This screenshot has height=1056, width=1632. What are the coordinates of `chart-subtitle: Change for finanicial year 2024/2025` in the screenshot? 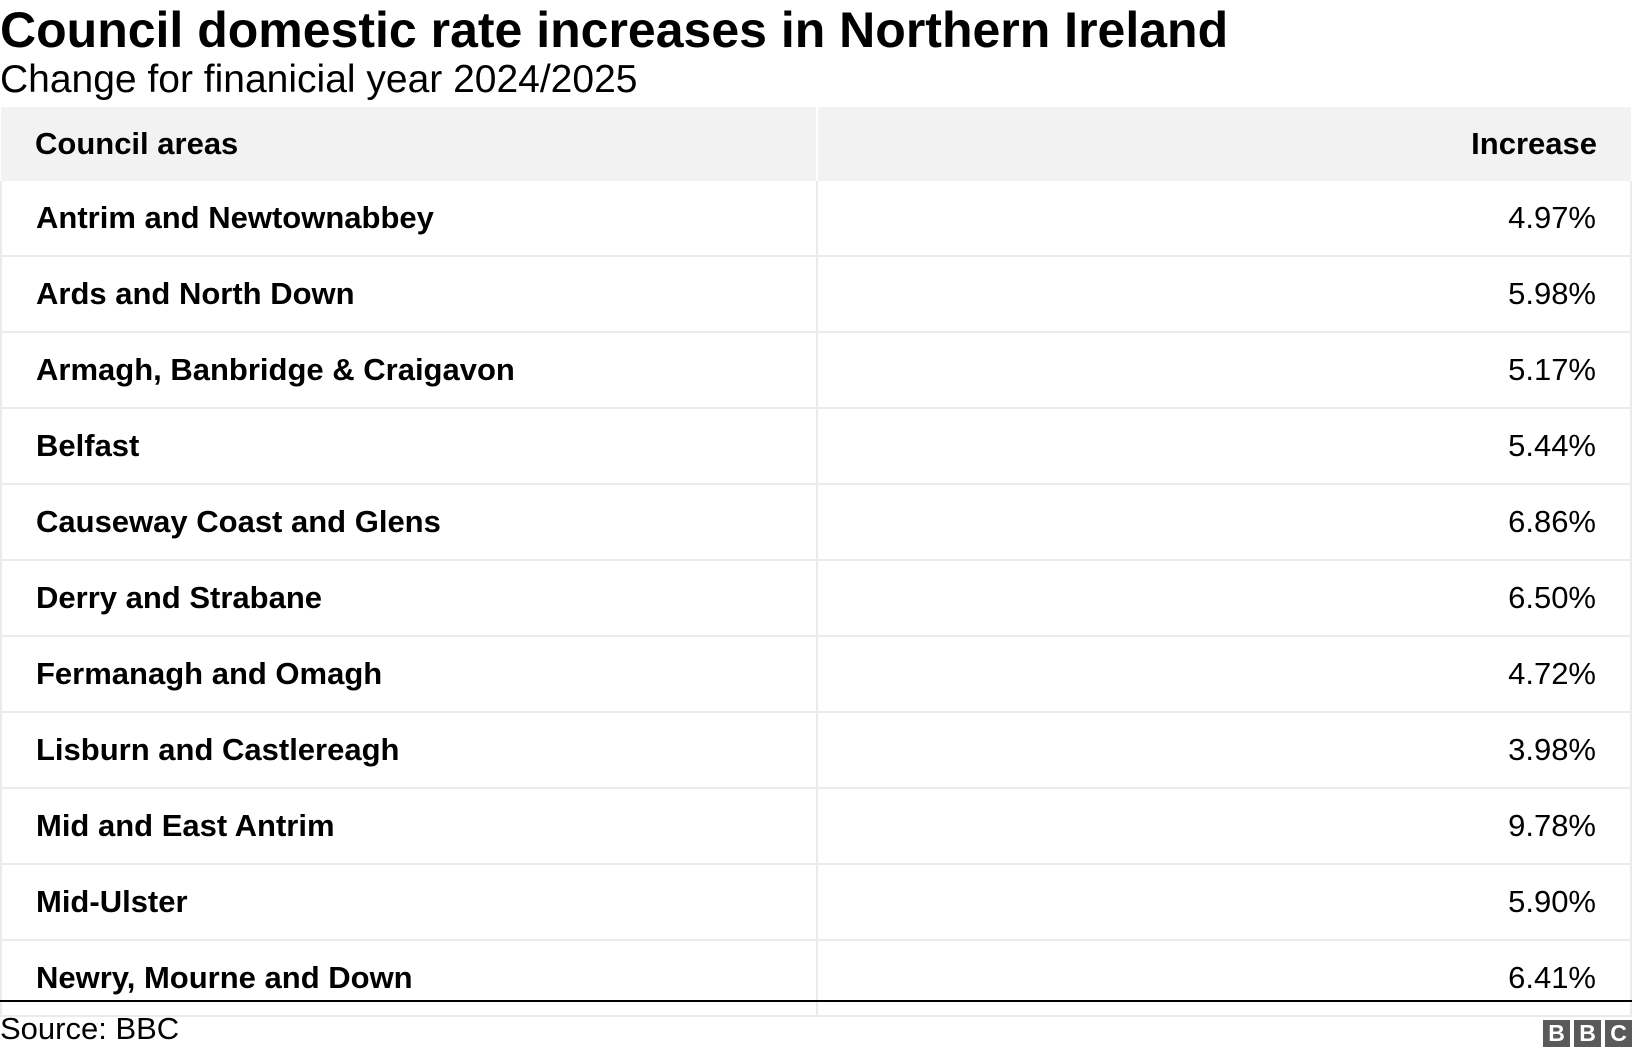 It's located at (319, 79).